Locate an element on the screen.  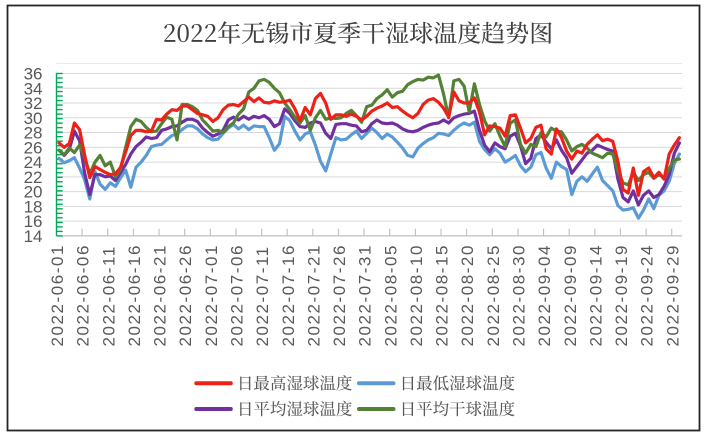
svg-text: 2022-08-20 is located at coordinates (467, 295).